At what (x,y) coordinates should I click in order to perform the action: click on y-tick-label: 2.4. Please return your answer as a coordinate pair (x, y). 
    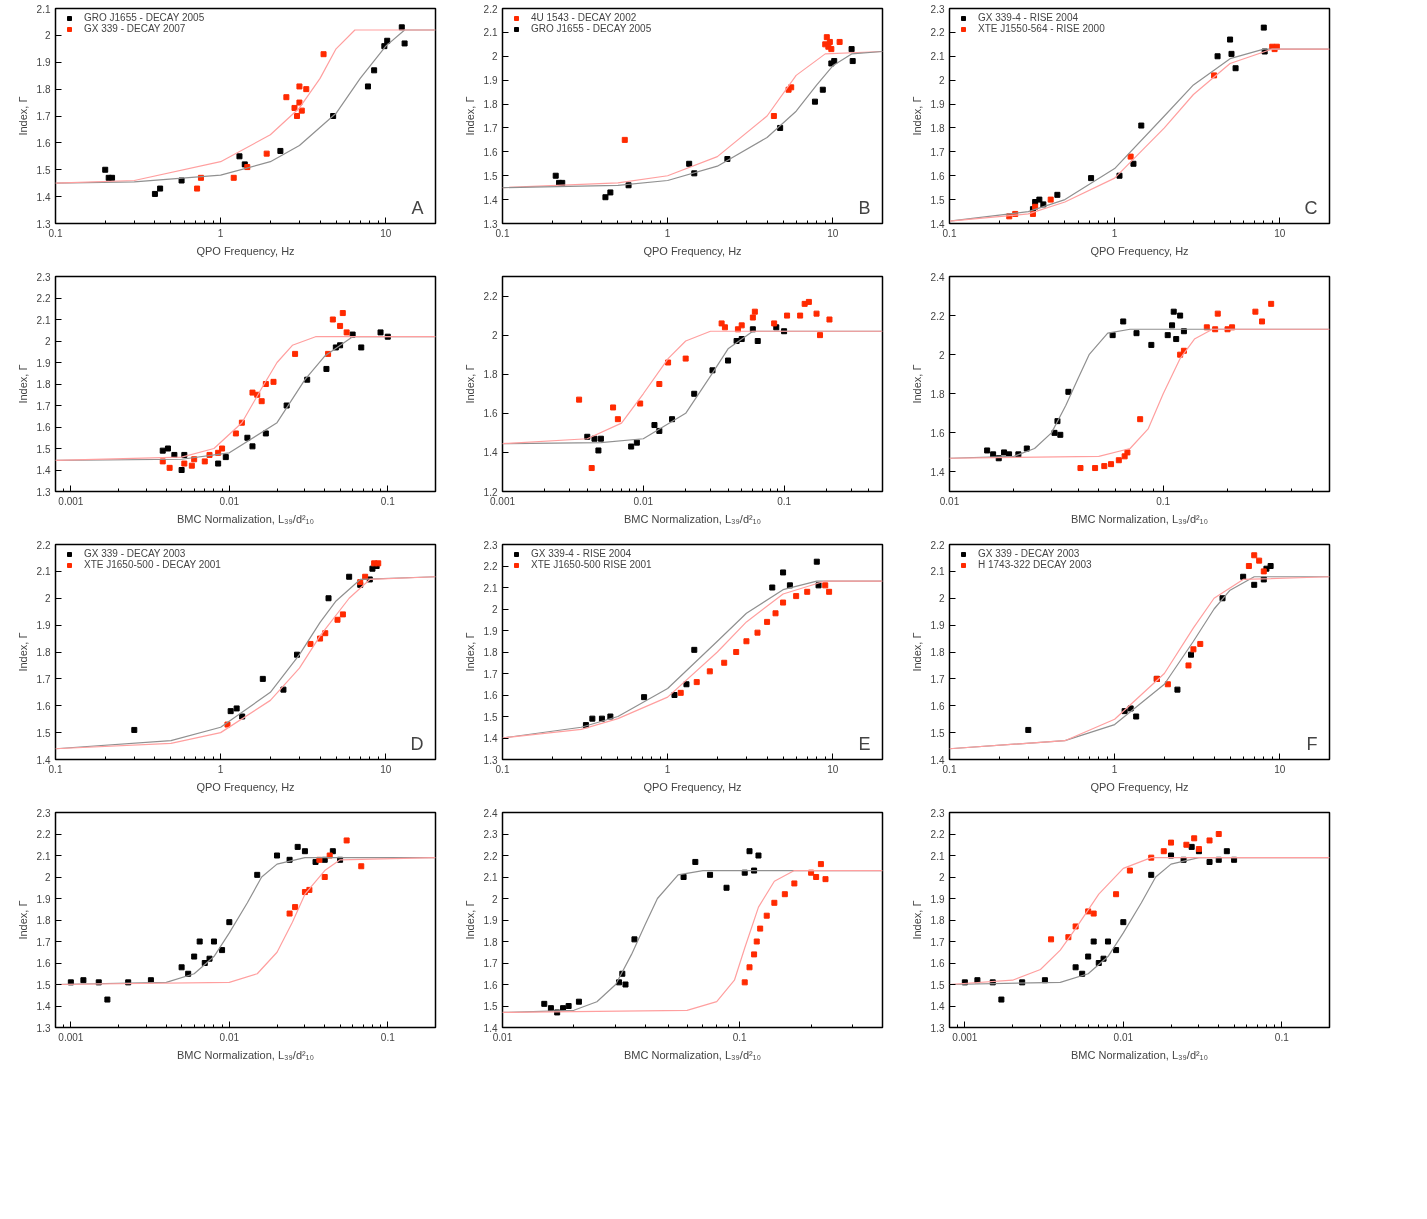
    Looking at the image, I should click on (937, 277).